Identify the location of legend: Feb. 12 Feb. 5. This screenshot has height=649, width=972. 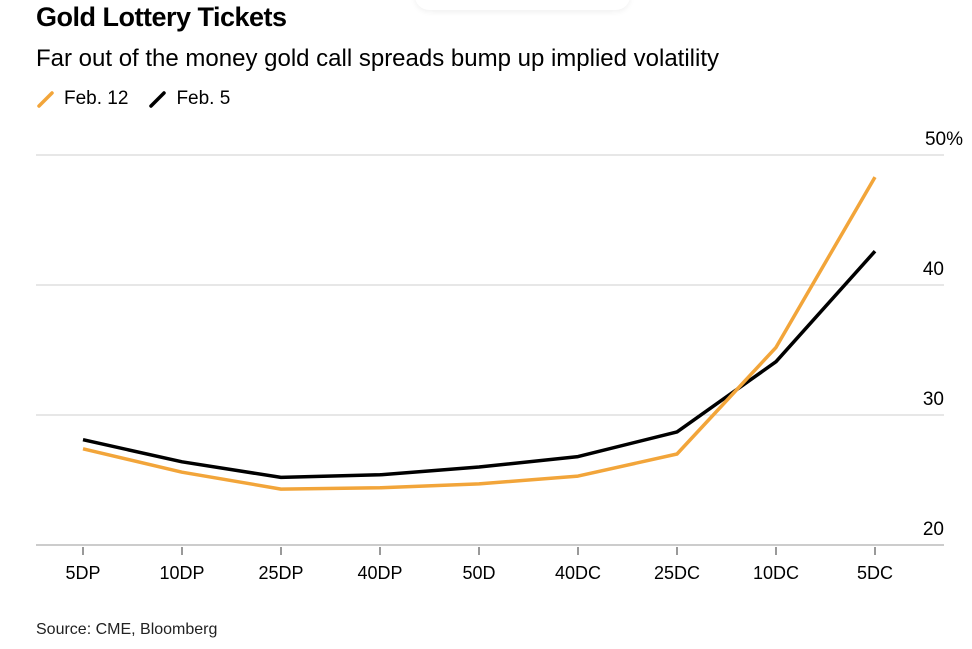
(143, 99).